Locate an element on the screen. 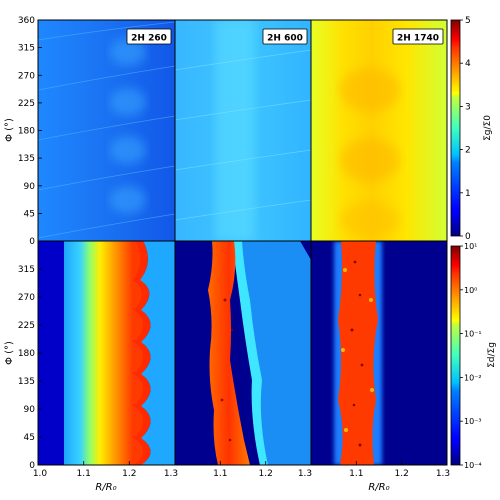  panel-bottom-left is located at coordinates (106, 353).